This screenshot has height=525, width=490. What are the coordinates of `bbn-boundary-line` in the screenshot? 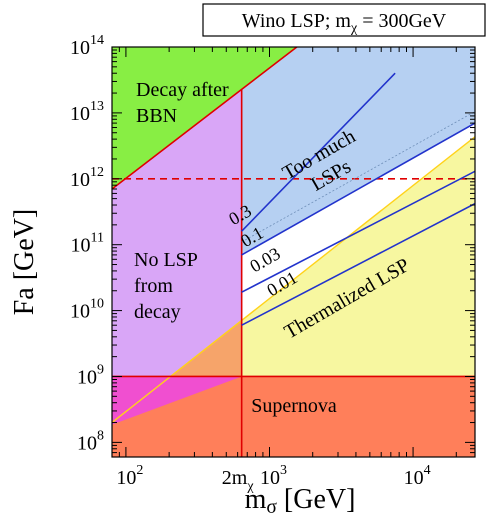 It's located at (205, 119).